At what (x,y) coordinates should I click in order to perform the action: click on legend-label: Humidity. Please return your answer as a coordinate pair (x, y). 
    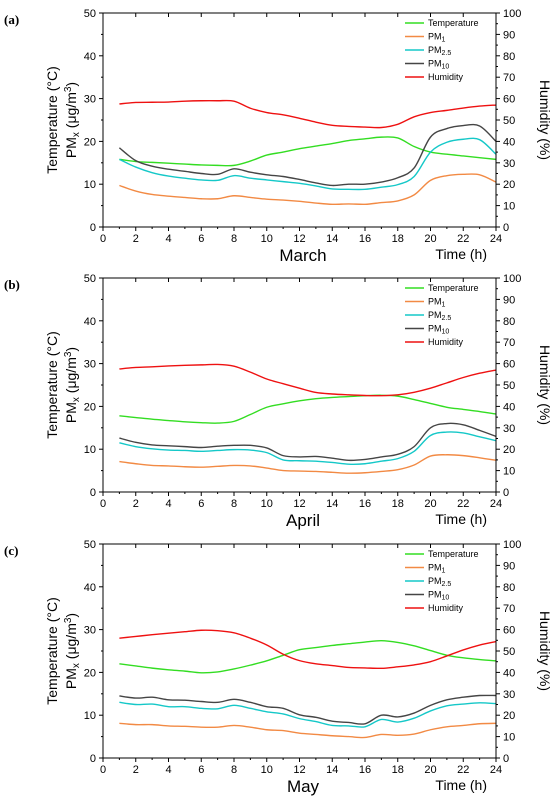
    Looking at the image, I should click on (446, 342).